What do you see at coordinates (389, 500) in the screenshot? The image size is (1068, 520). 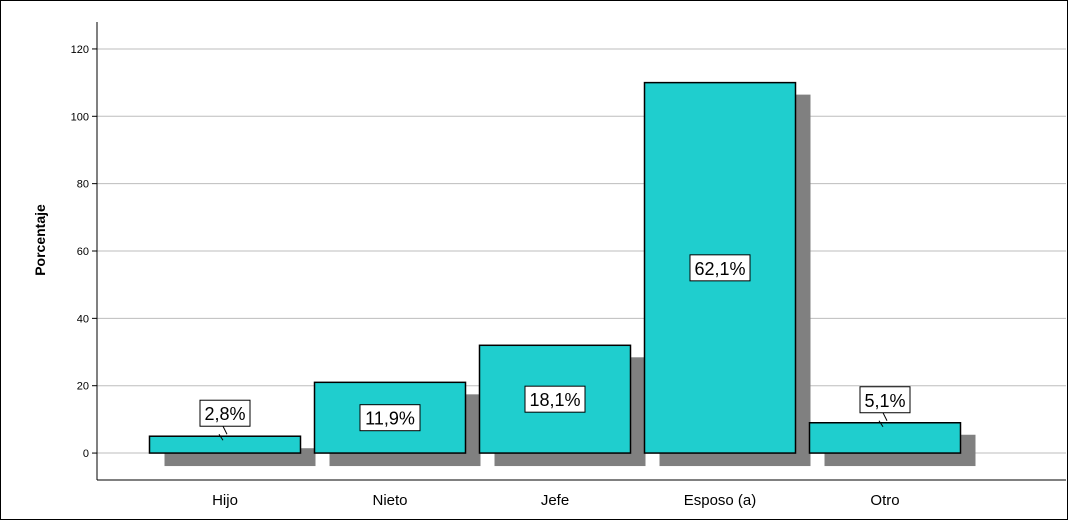 I see `x-tick-label: Nieto` at bounding box center [389, 500].